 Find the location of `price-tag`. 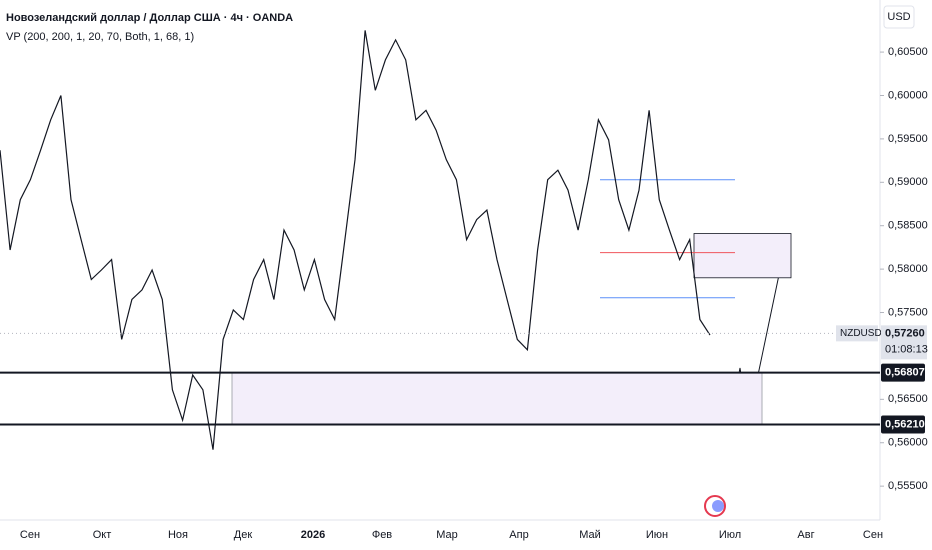

price-tag is located at coordinates (904, 342).